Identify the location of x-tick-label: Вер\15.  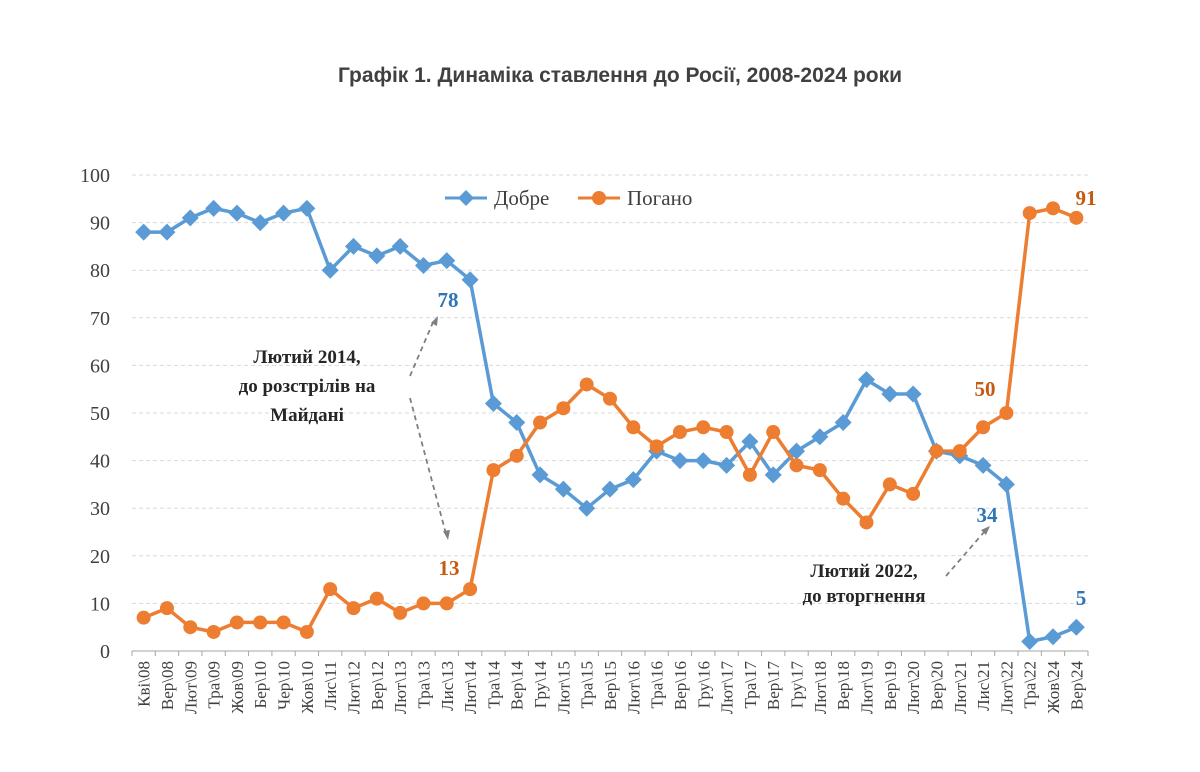
(610, 685).